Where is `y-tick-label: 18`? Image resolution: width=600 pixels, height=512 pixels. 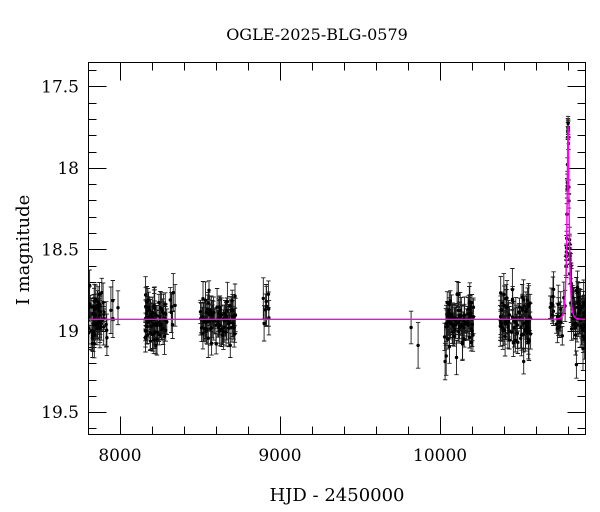 y-tick-label: 18 is located at coordinates (68, 169).